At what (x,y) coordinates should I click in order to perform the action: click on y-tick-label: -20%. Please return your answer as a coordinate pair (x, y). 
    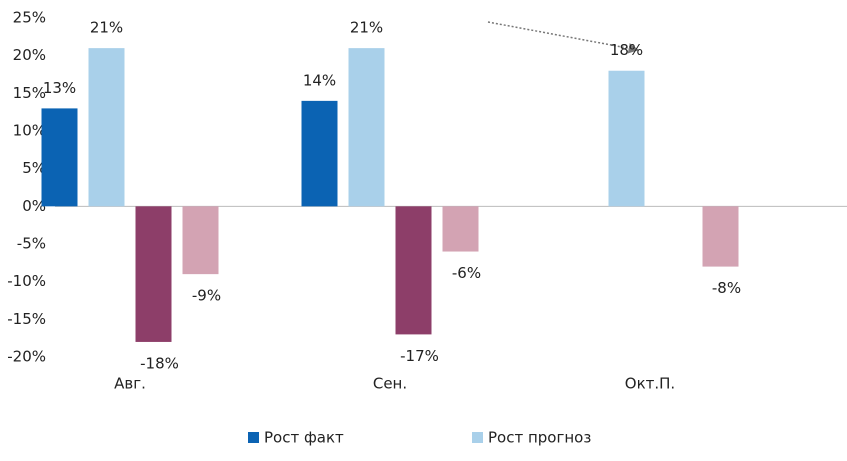
    Looking at the image, I should click on (26, 357).